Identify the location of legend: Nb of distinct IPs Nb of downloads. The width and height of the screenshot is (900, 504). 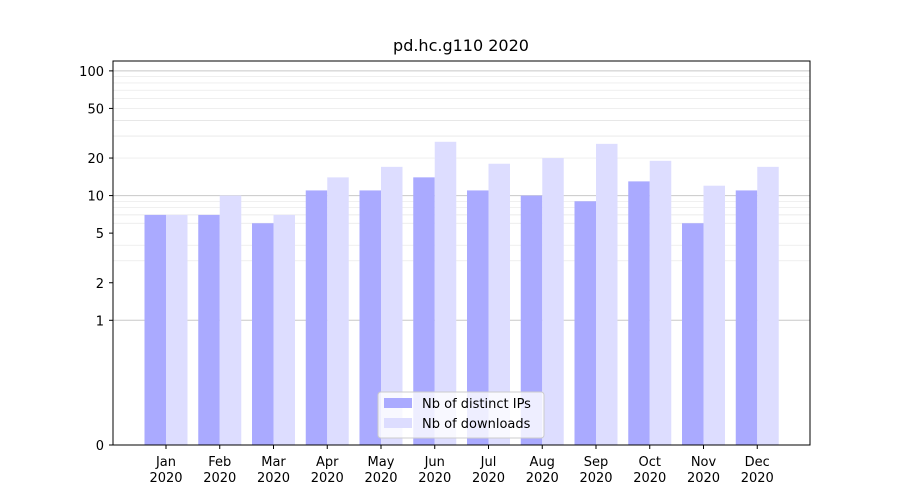
(461, 415).